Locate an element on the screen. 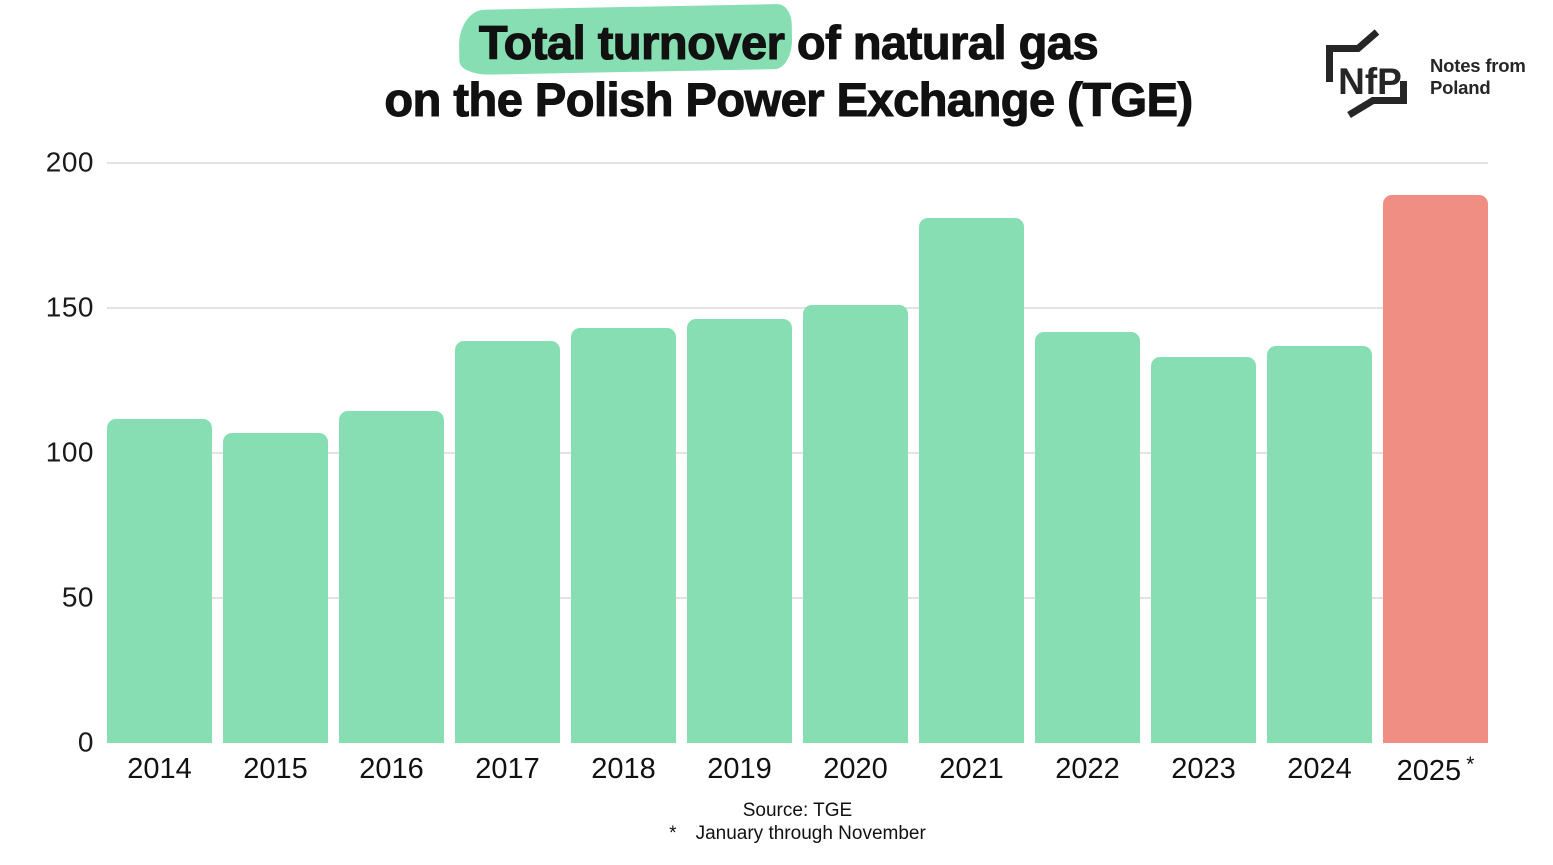  x-tick-label-2018: 2018 is located at coordinates (623, 769).